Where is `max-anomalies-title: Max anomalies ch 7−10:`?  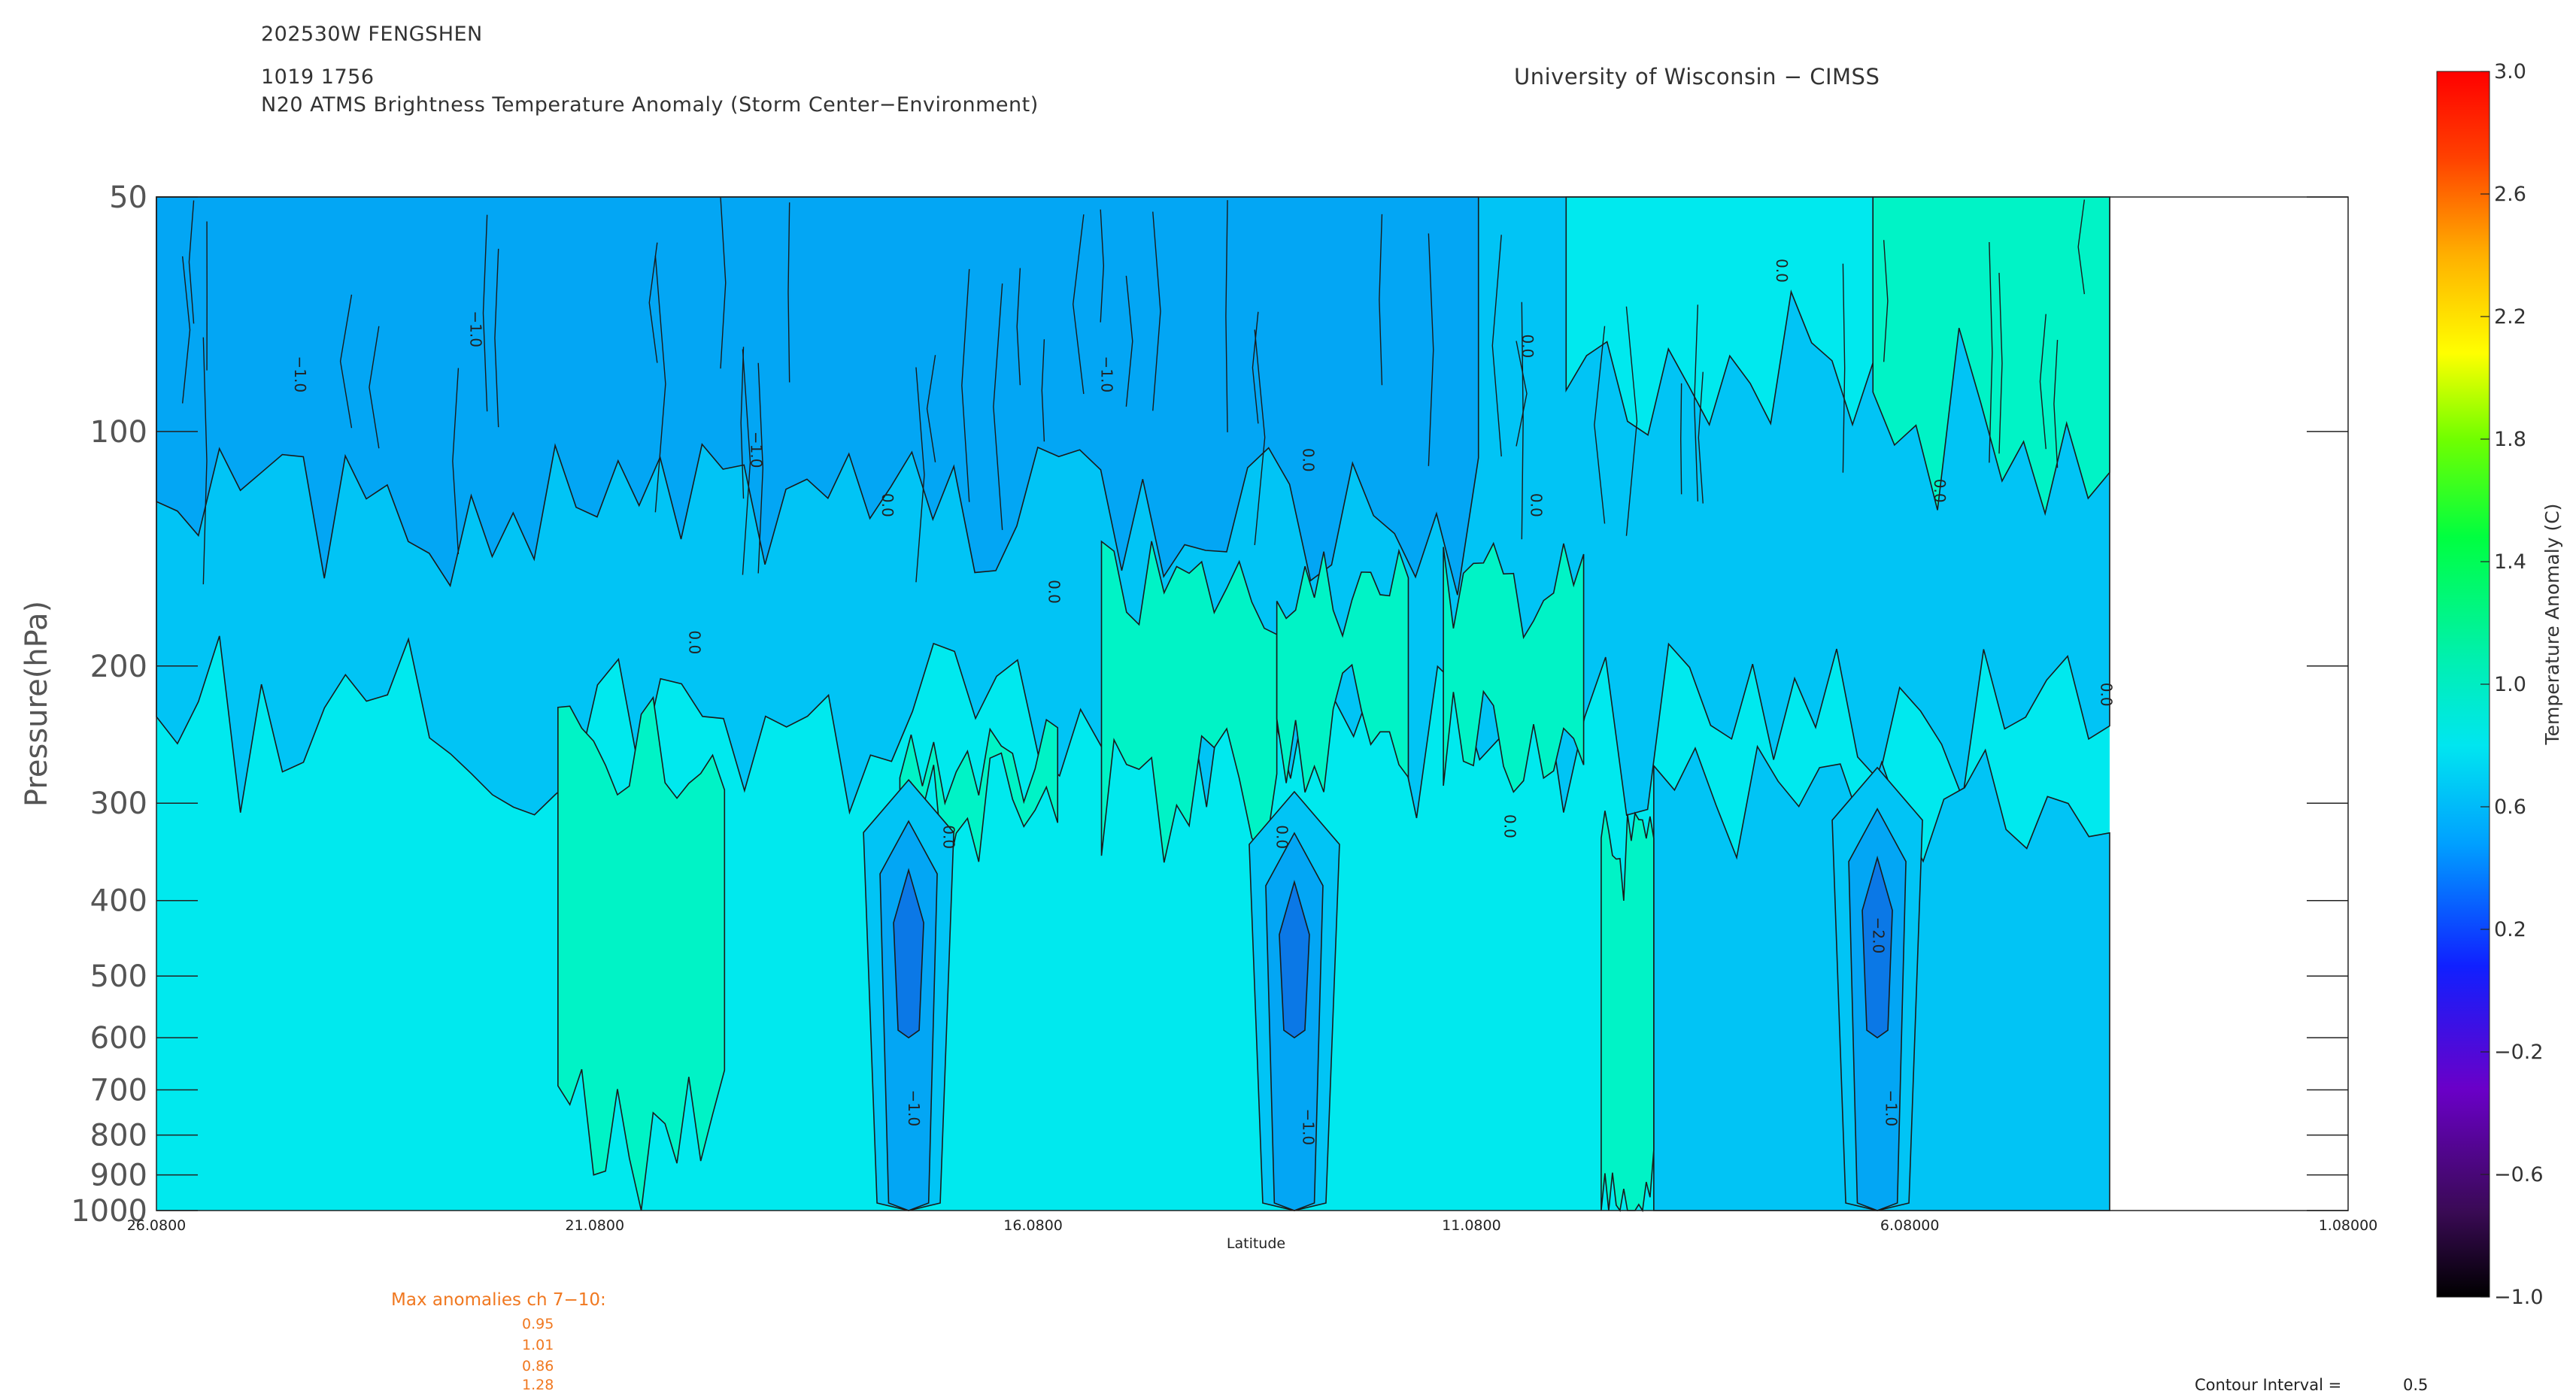 max-anomalies-title: Max anomalies ch 7−10: is located at coordinates (498, 1300).